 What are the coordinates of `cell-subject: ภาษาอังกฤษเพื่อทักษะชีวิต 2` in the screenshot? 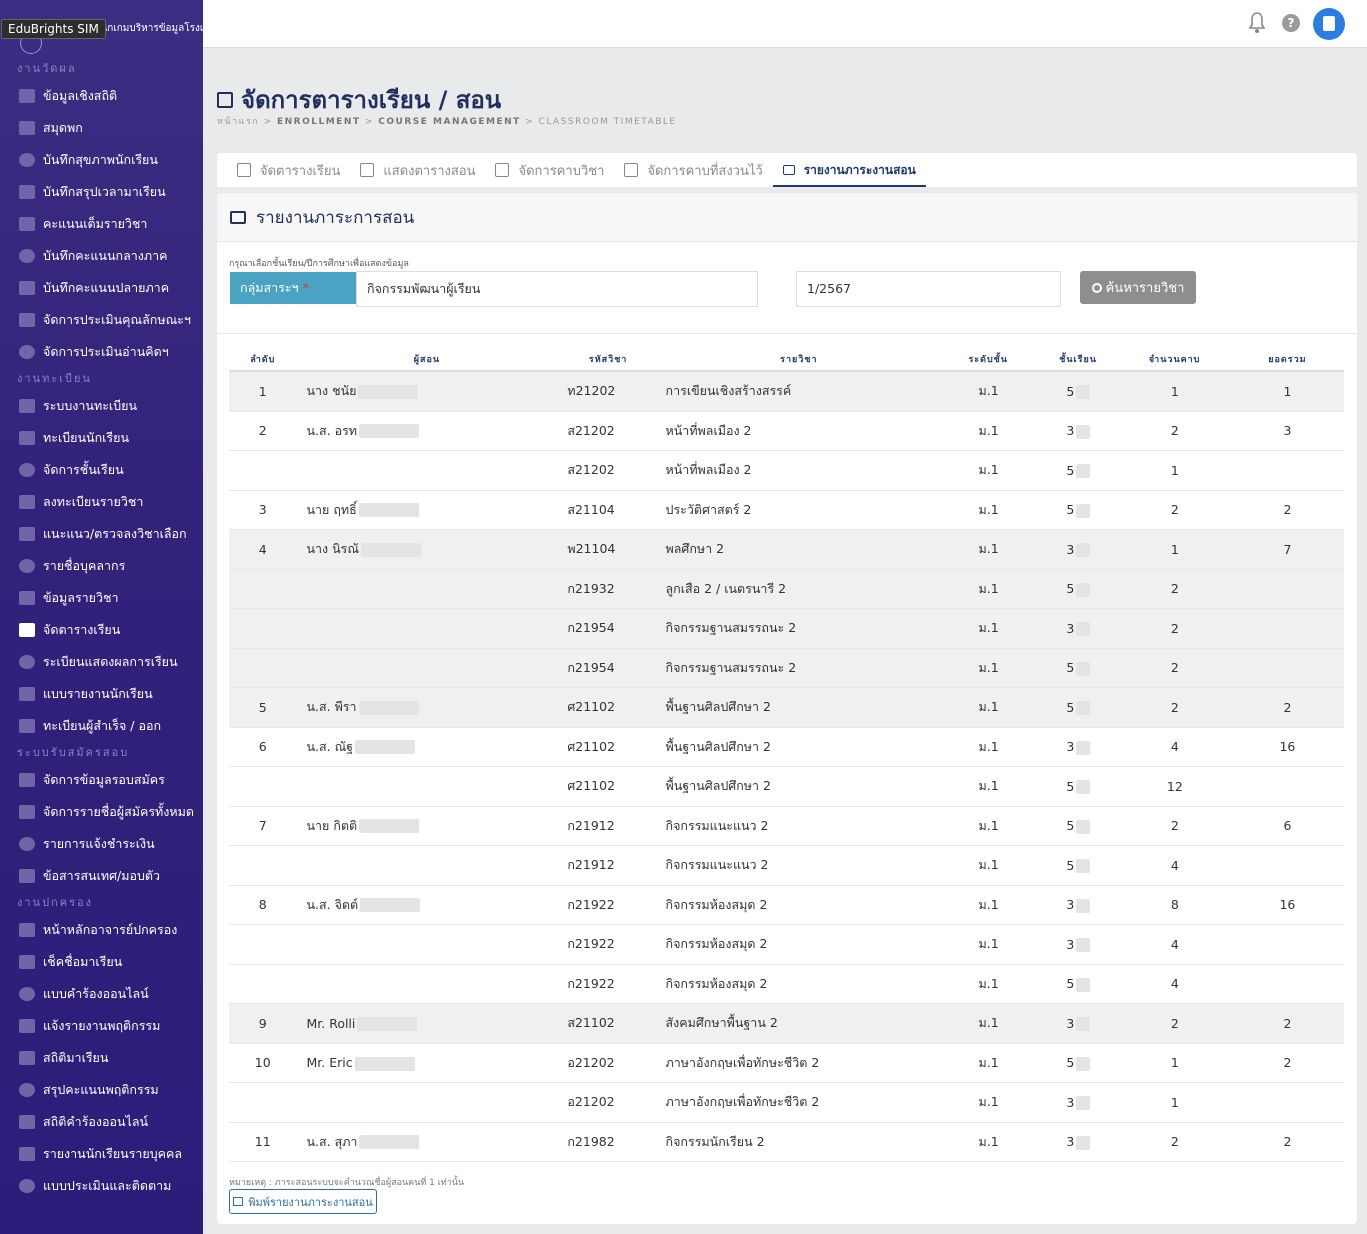 It's located at (800, 1102).